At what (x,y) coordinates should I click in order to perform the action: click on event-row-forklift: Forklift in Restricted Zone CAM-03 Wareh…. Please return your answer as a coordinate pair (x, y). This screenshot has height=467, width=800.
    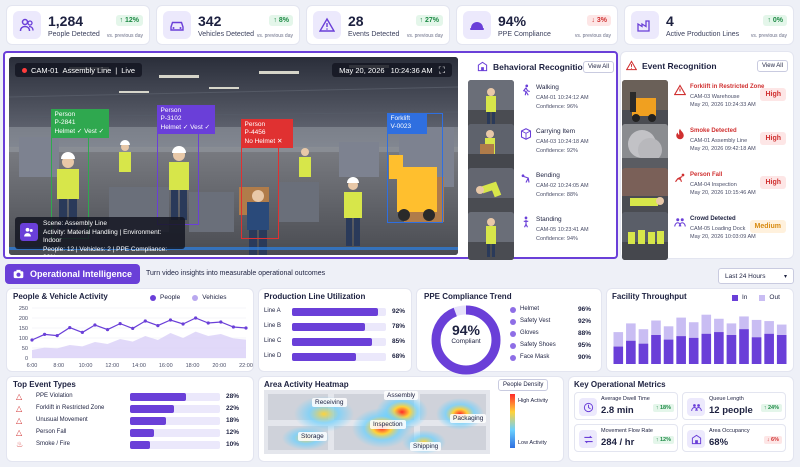
    Looking at the image, I should click on (706, 104).